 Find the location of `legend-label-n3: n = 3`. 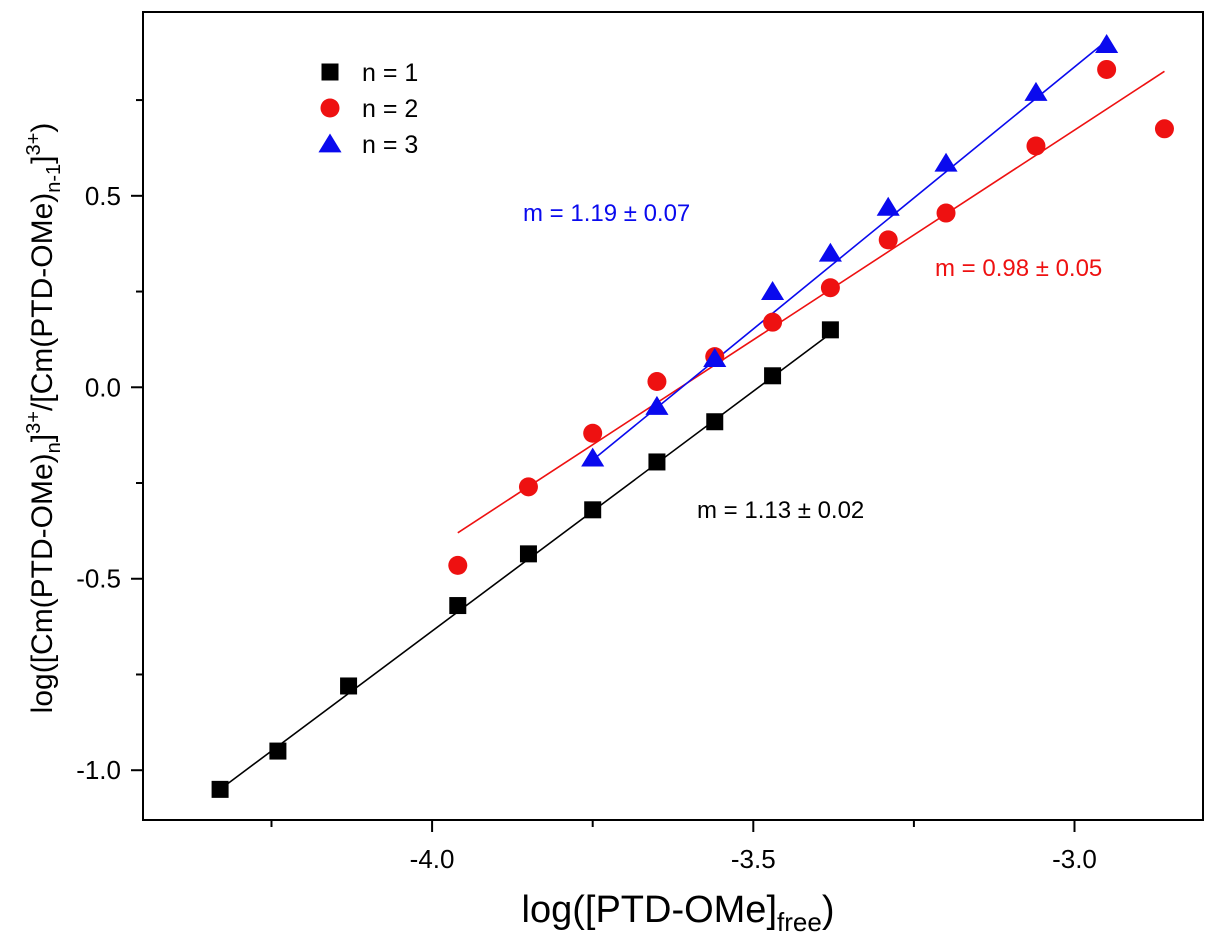

legend-label-n3: n = 3 is located at coordinates (390, 145).